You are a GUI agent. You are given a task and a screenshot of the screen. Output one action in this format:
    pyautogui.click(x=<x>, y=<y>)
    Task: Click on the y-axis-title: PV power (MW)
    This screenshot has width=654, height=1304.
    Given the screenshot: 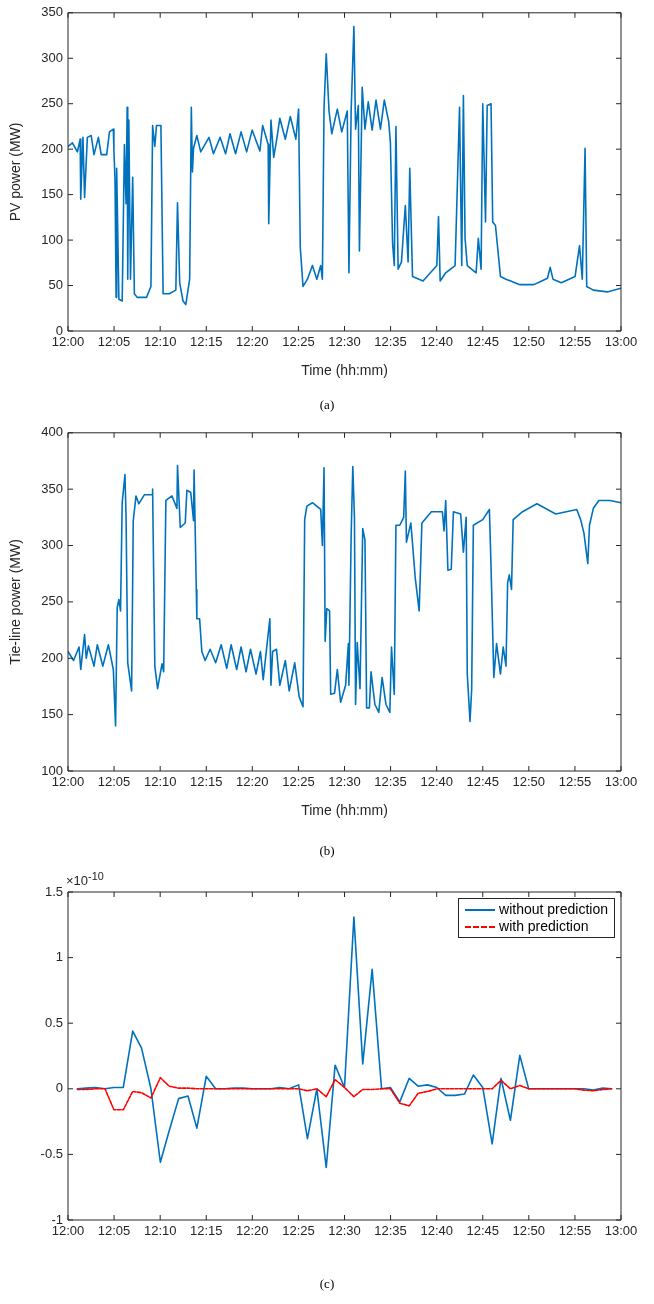 What is the action you would take?
    pyautogui.click(x=15, y=172)
    